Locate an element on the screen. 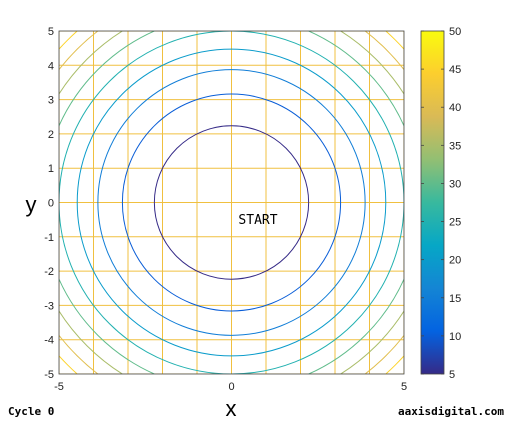  colorbar-tick-label: 35 is located at coordinates (455, 146).